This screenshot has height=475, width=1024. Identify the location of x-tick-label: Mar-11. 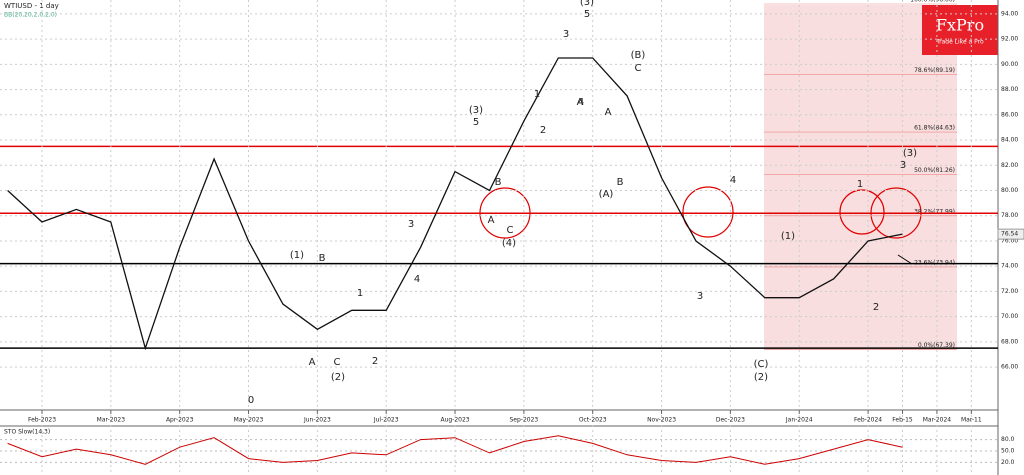
(971, 420).